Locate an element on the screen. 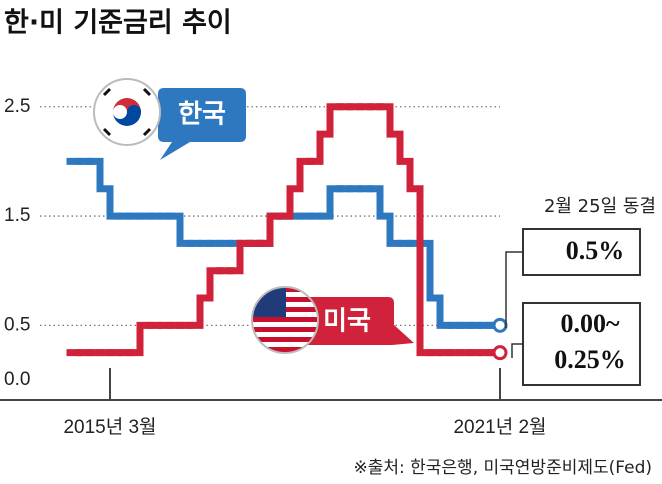  end-label: 0.00~ is located at coordinates (590, 323).